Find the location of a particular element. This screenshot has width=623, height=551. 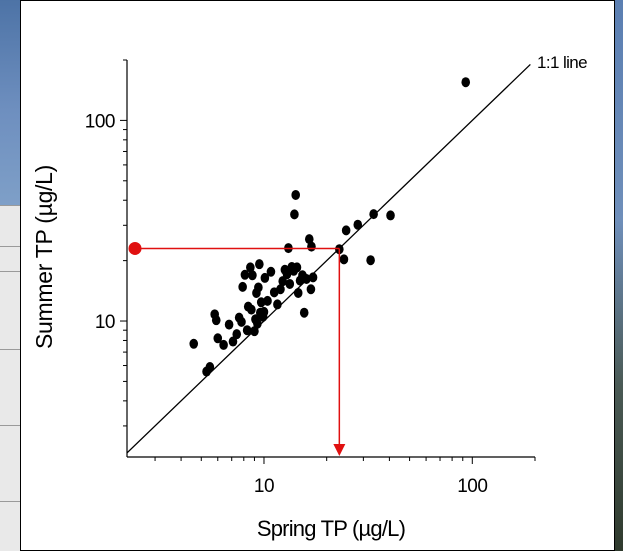

highlight-layer is located at coordinates (237, 348).